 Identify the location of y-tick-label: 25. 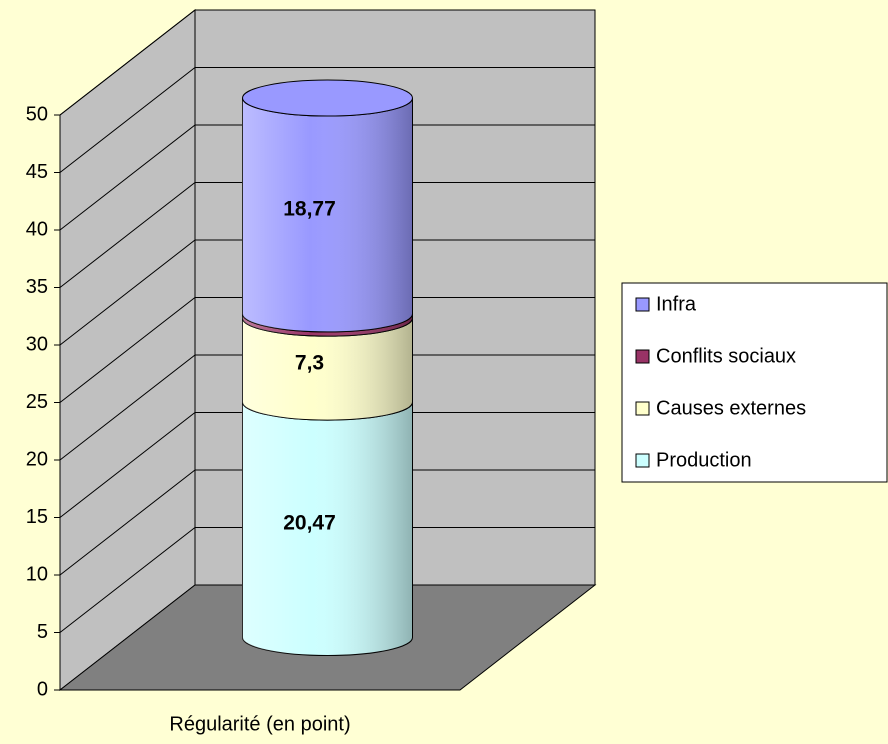
(37, 402).